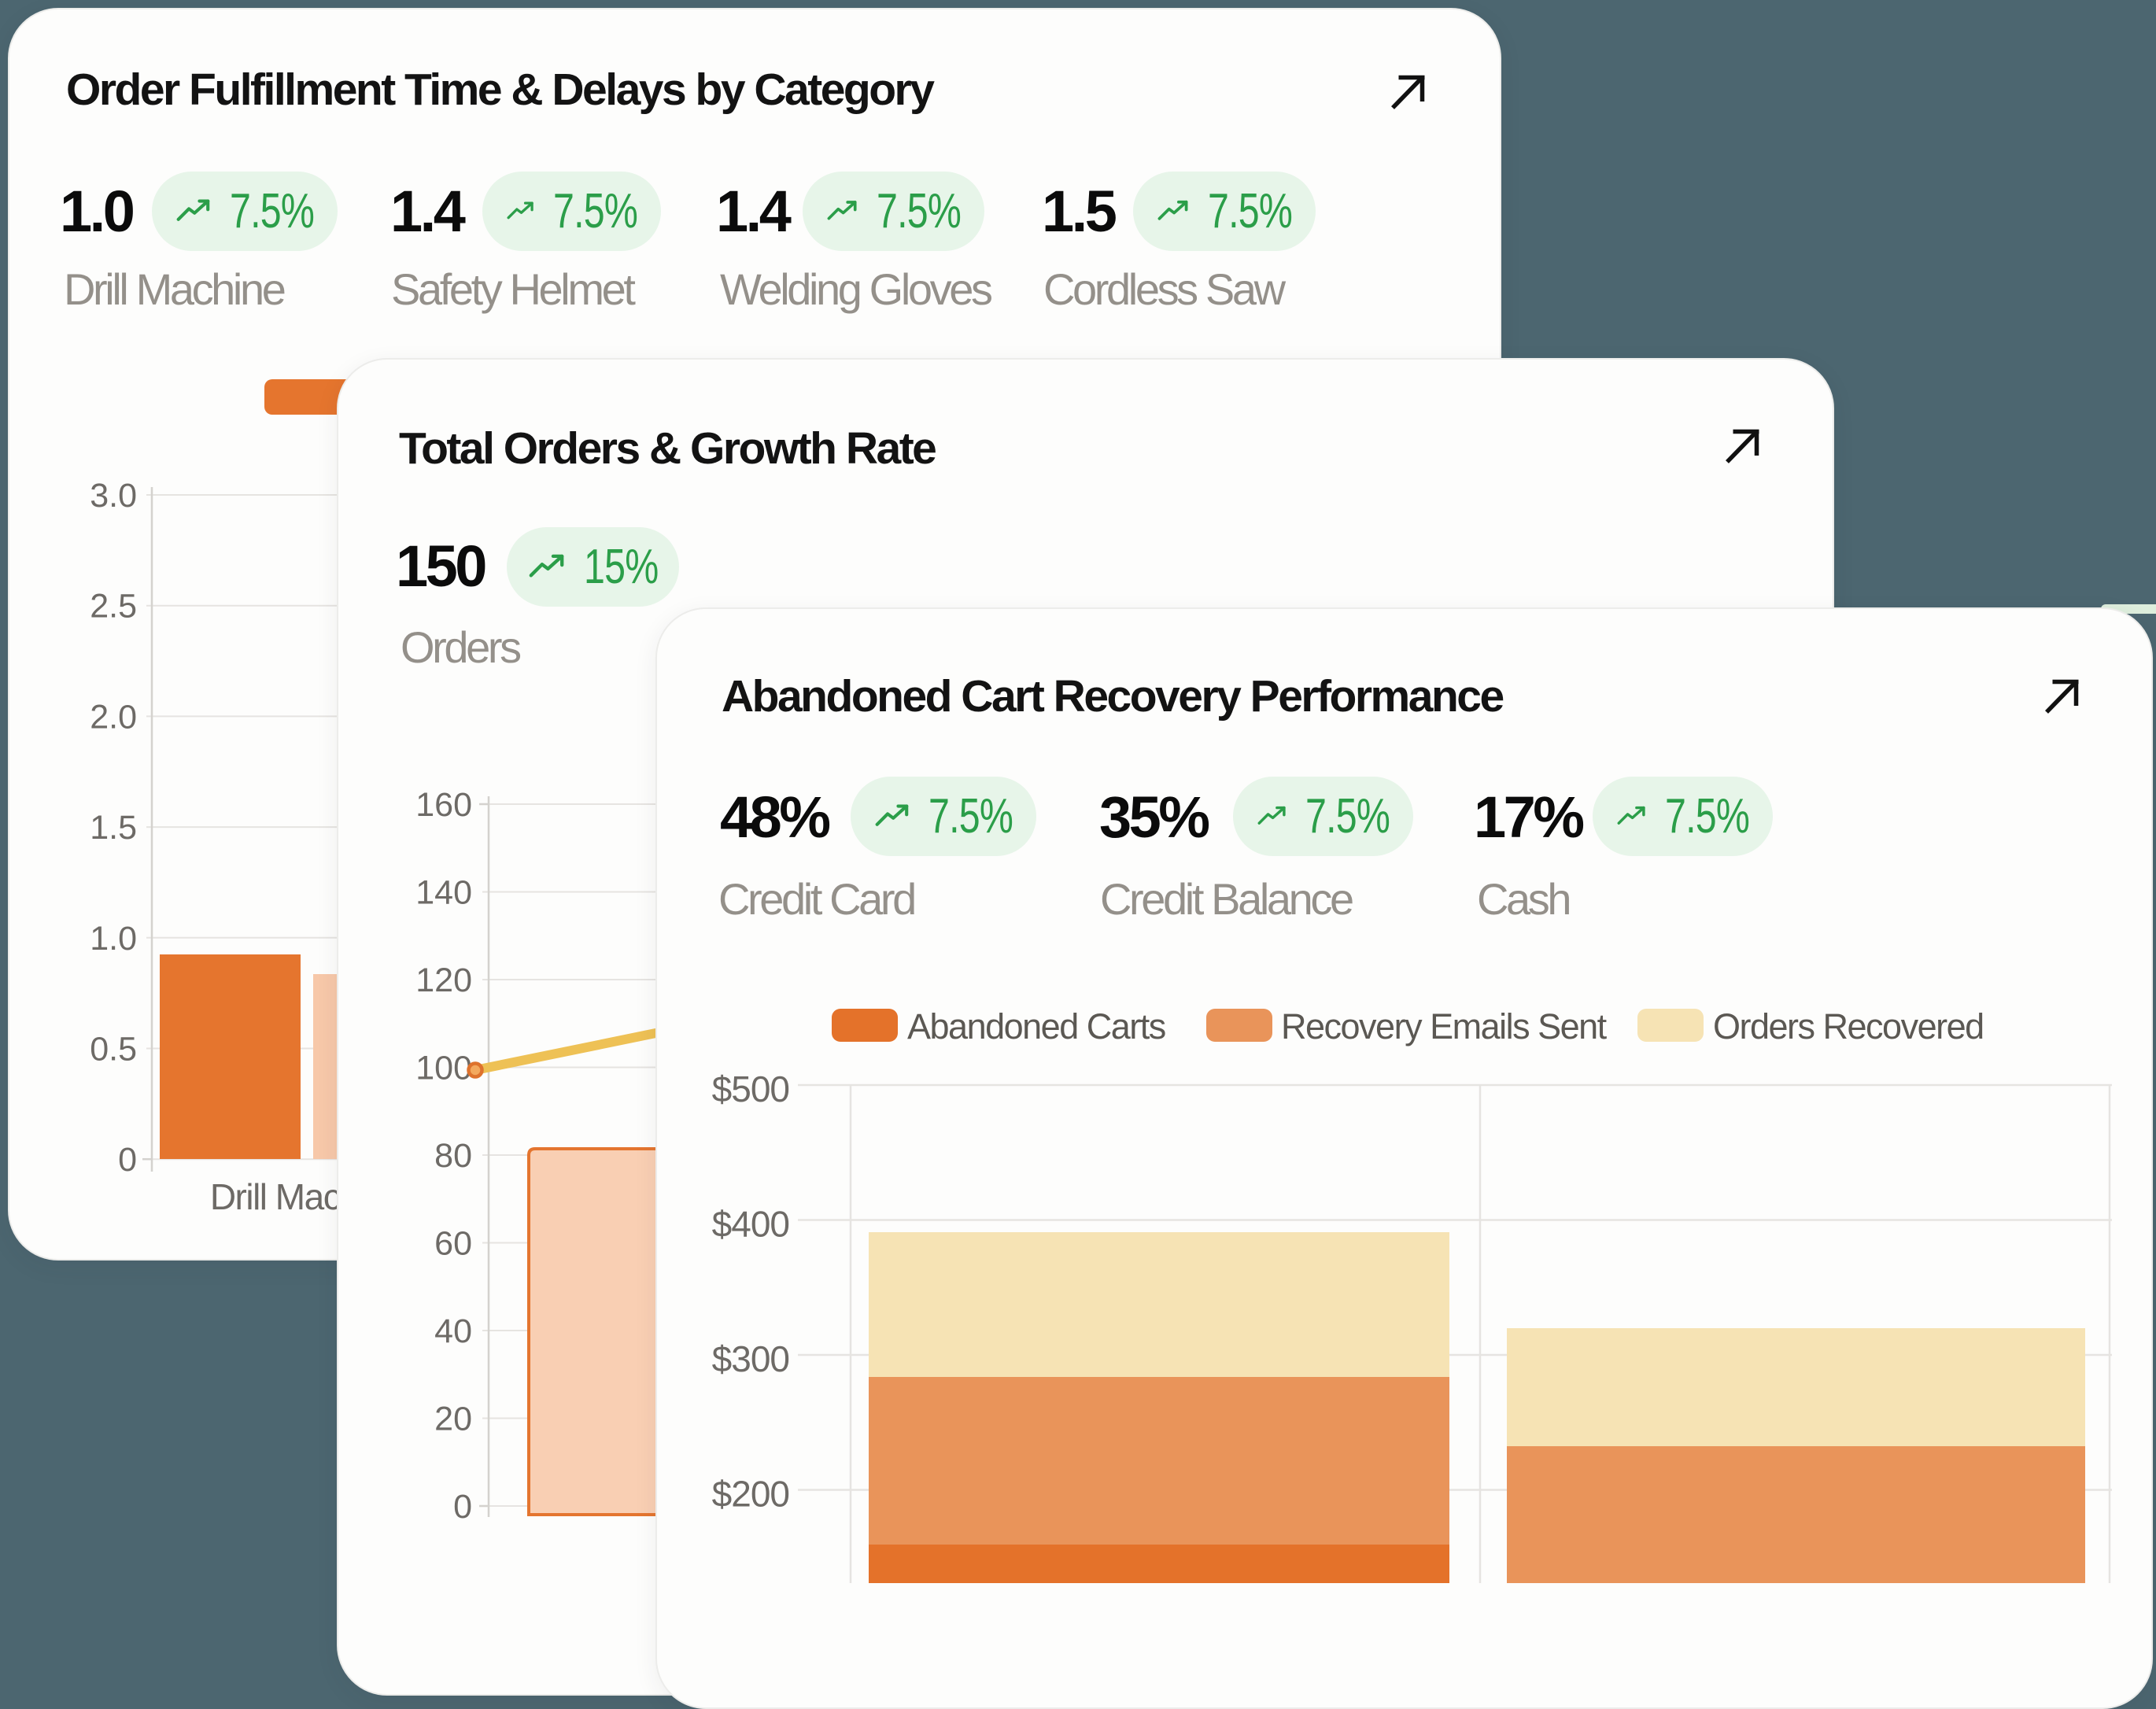 The image size is (2156, 1709). I want to click on svg-text: 80, so click(453, 1156).